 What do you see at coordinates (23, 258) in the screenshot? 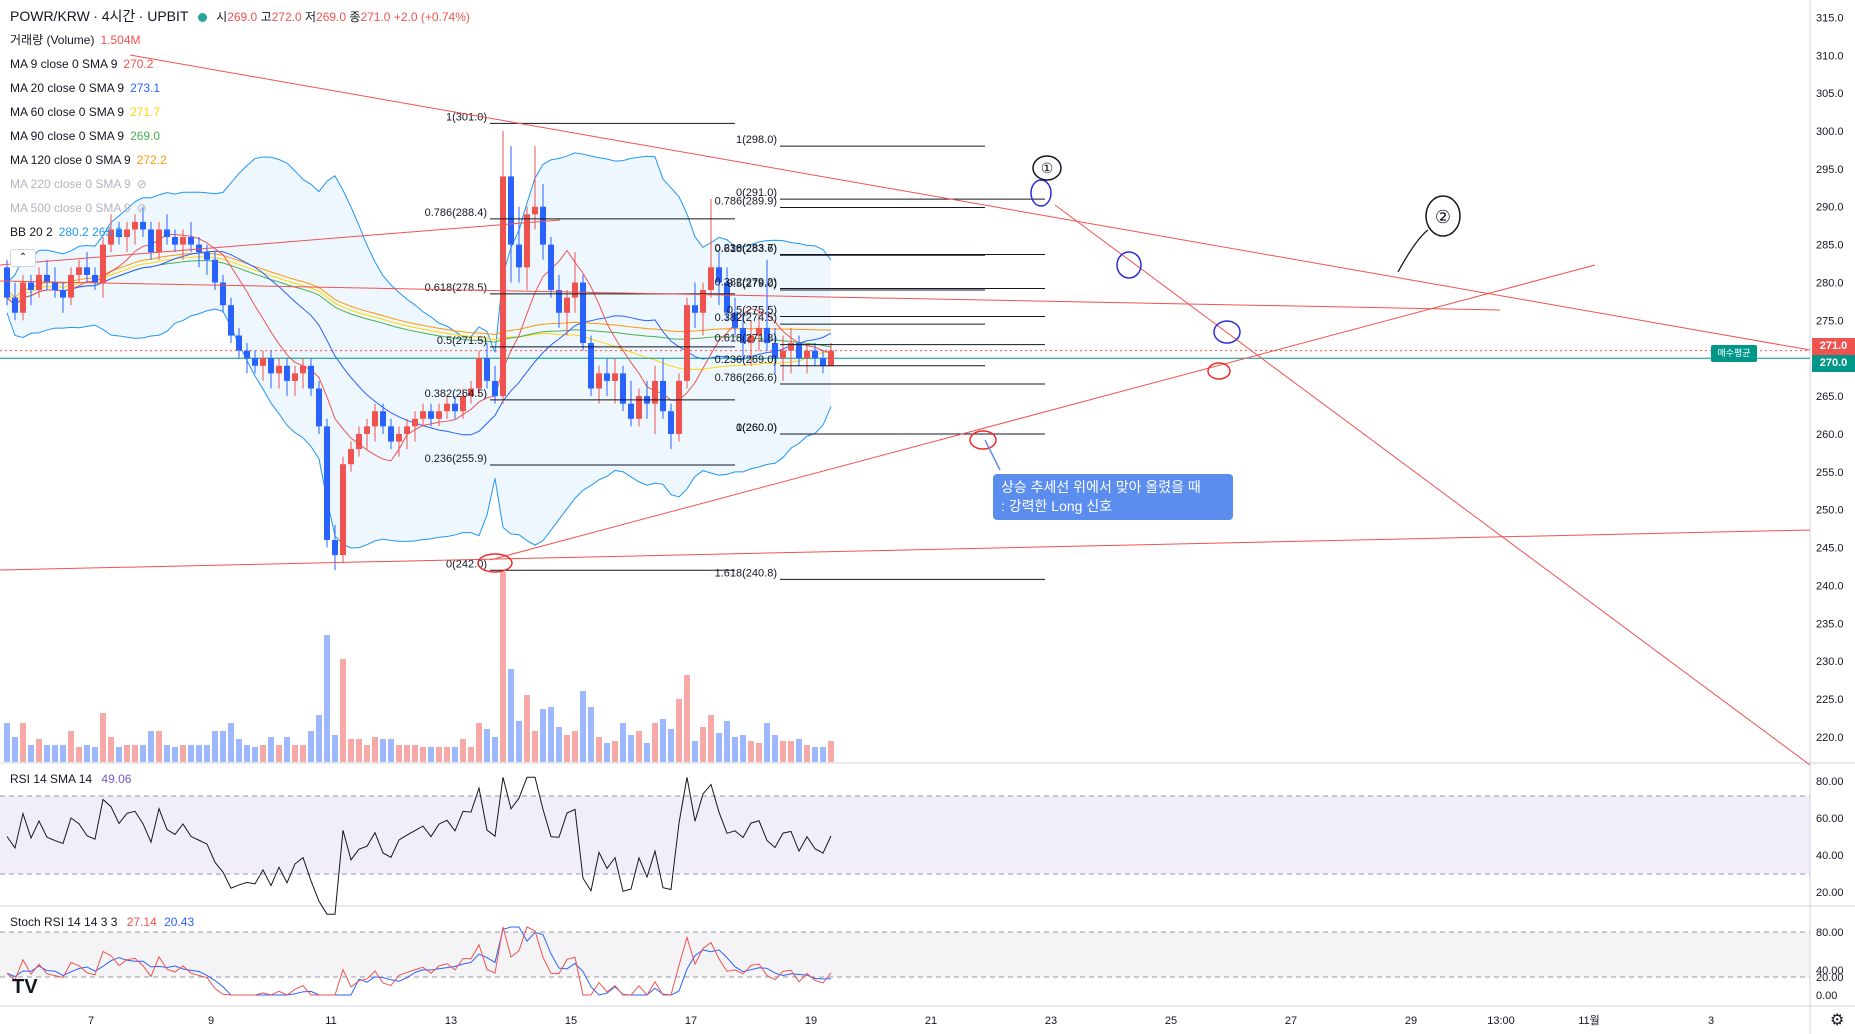
I see `chevron-up-icon: ⌃` at bounding box center [23, 258].